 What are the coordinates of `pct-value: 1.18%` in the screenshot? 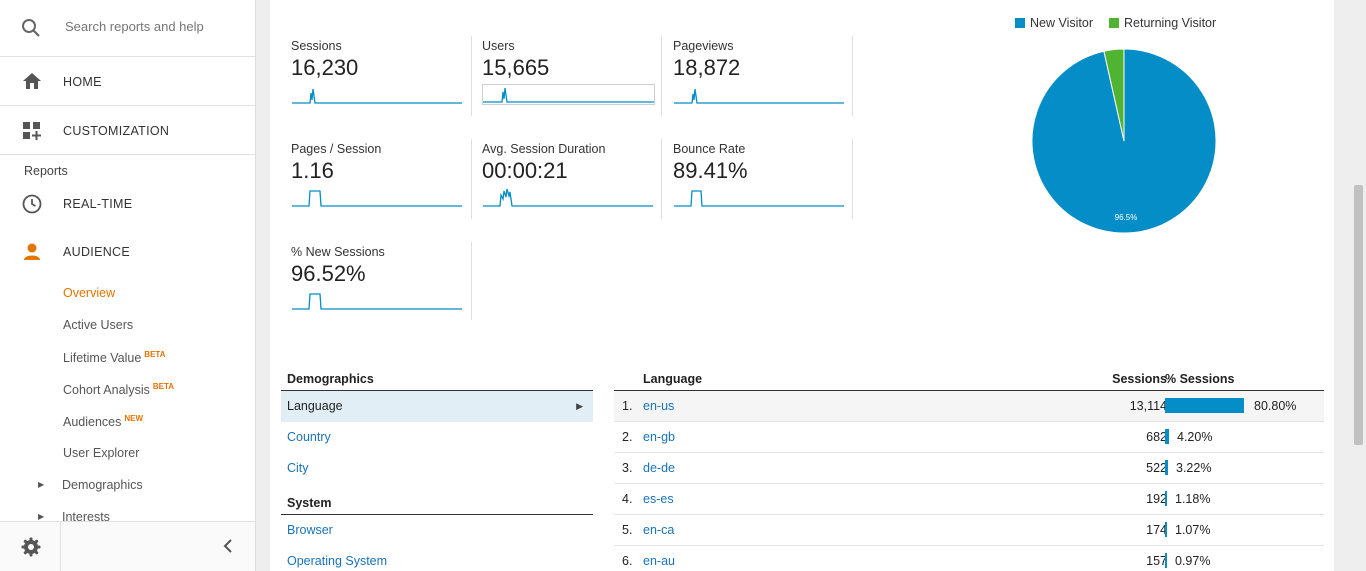 It's located at (1193, 499).